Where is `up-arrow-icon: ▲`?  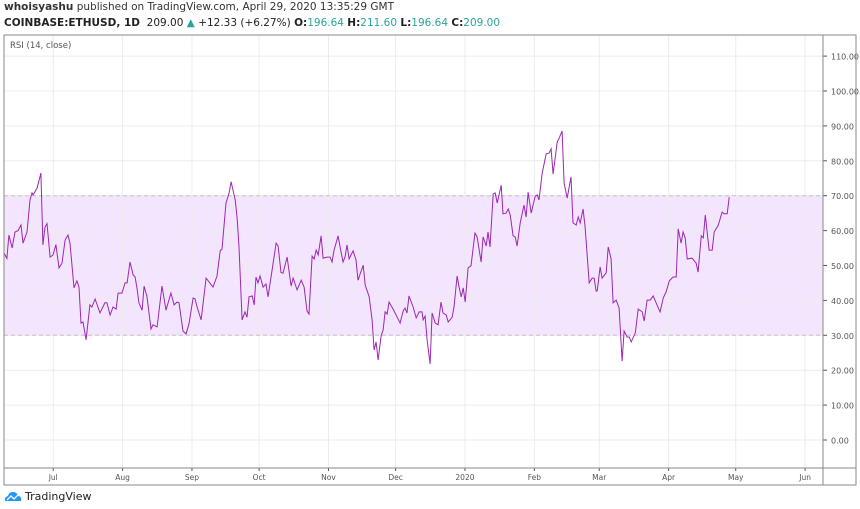
up-arrow-icon: ▲ is located at coordinates (190, 23).